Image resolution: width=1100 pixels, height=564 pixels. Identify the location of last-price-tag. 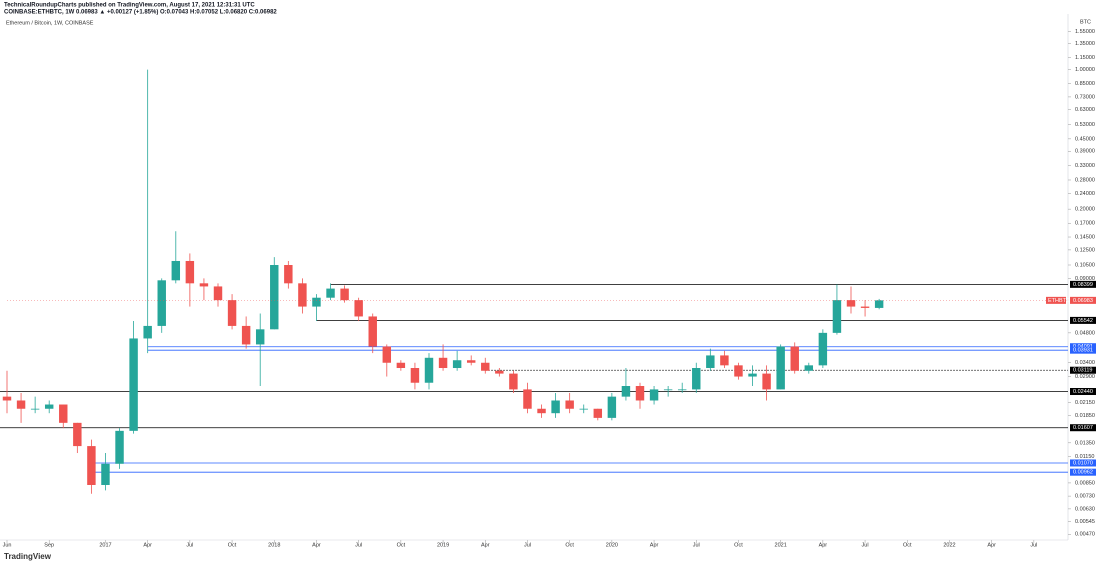
(1083, 300).